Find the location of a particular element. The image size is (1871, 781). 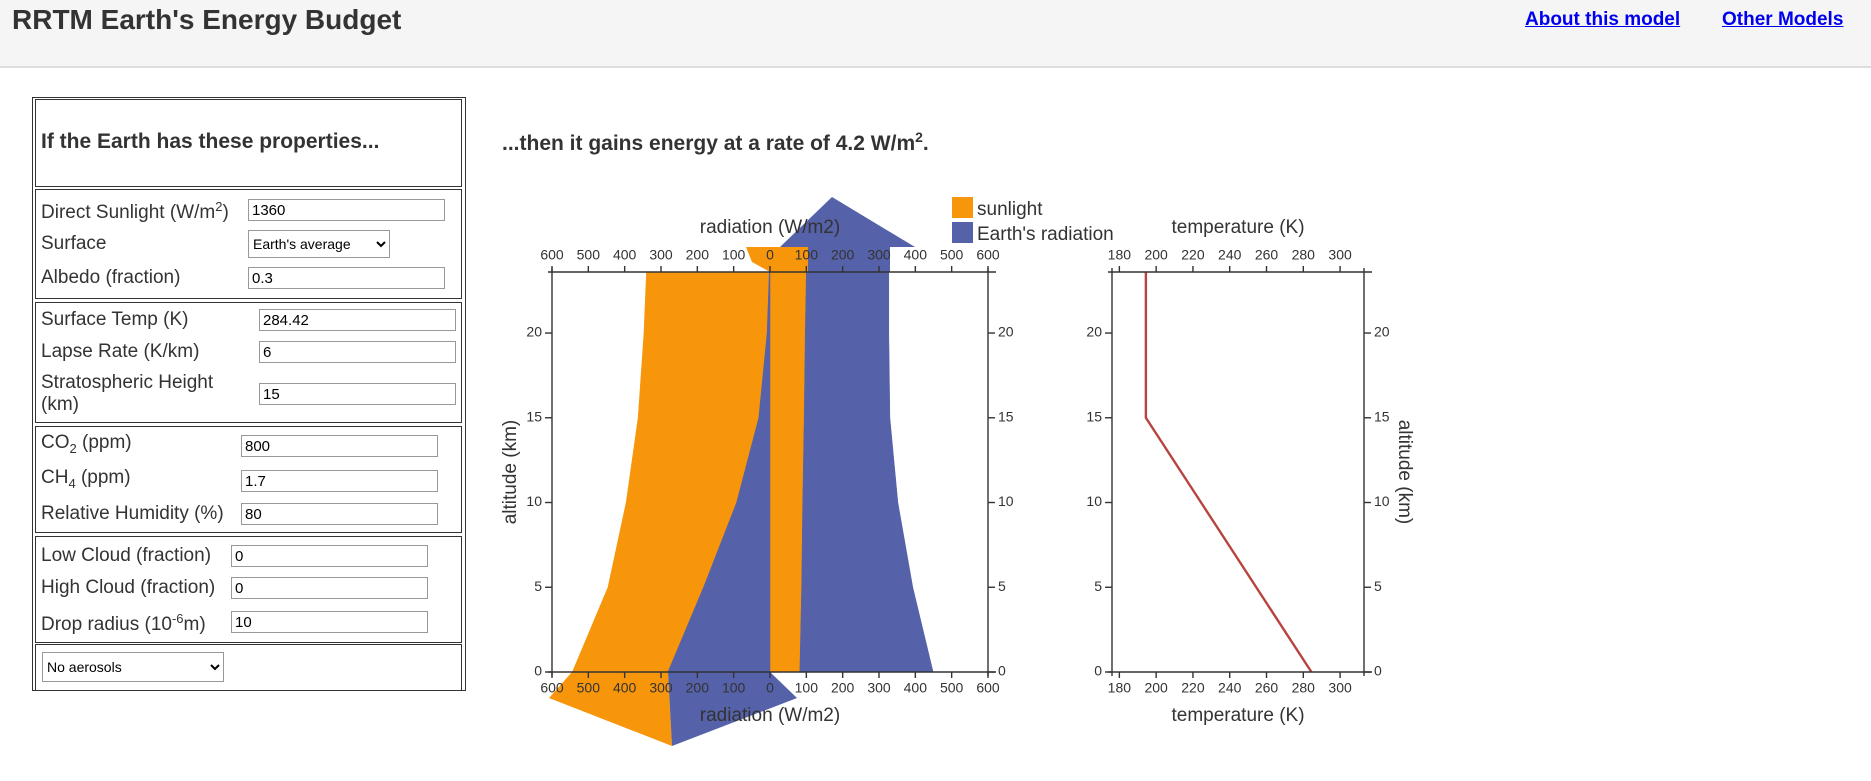

field-label-text: m) is located at coordinates (194, 625).